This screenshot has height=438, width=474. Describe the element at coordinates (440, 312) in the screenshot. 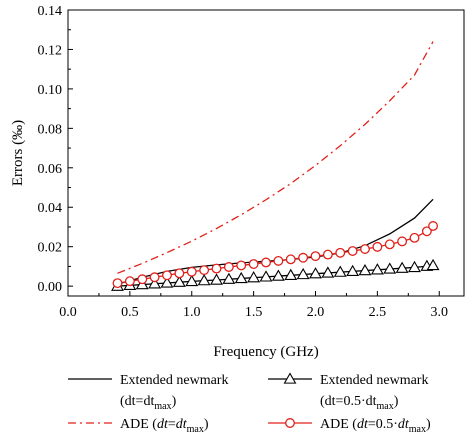

I see `x-tick-label: 3.0` at that location.